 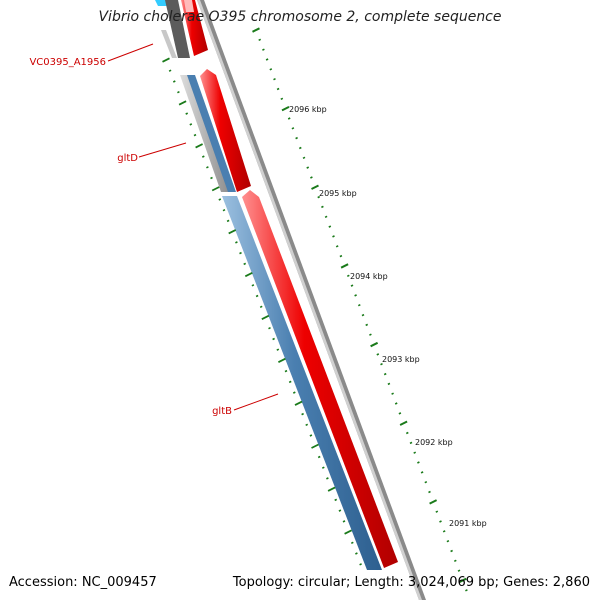 What do you see at coordinates (468, 523) in the screenshot?
I see `scale-label-2091: 2091 kbp` at bounding box center [468, 523].